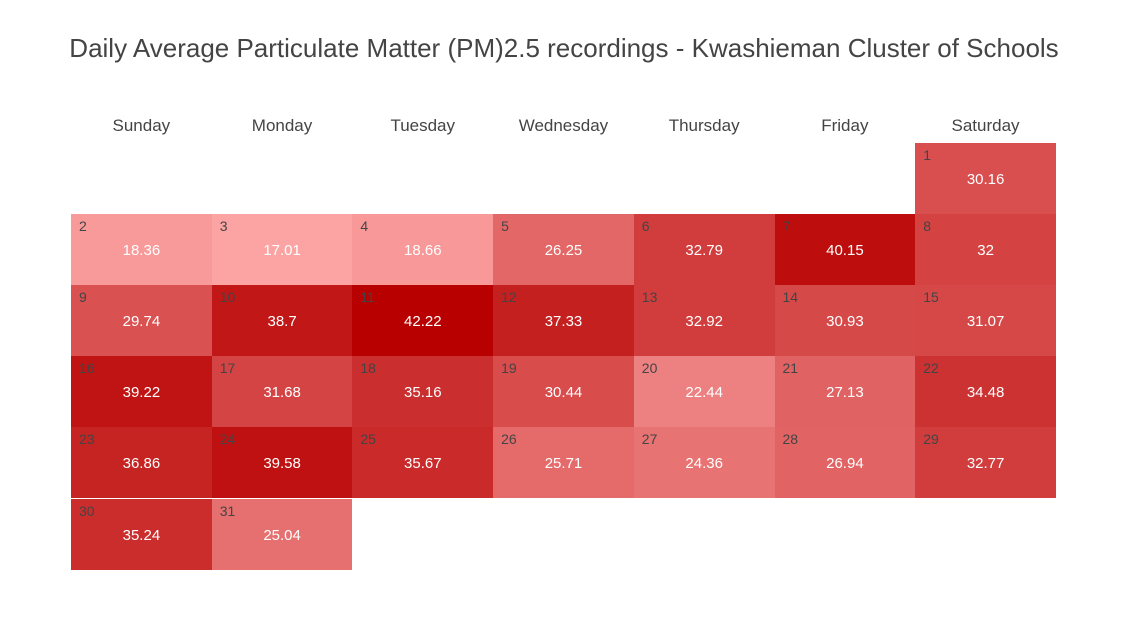 This screenshot has width=1125, height=637. I want to click on weekday-label-thursday: Thursday, so click(704, 125).